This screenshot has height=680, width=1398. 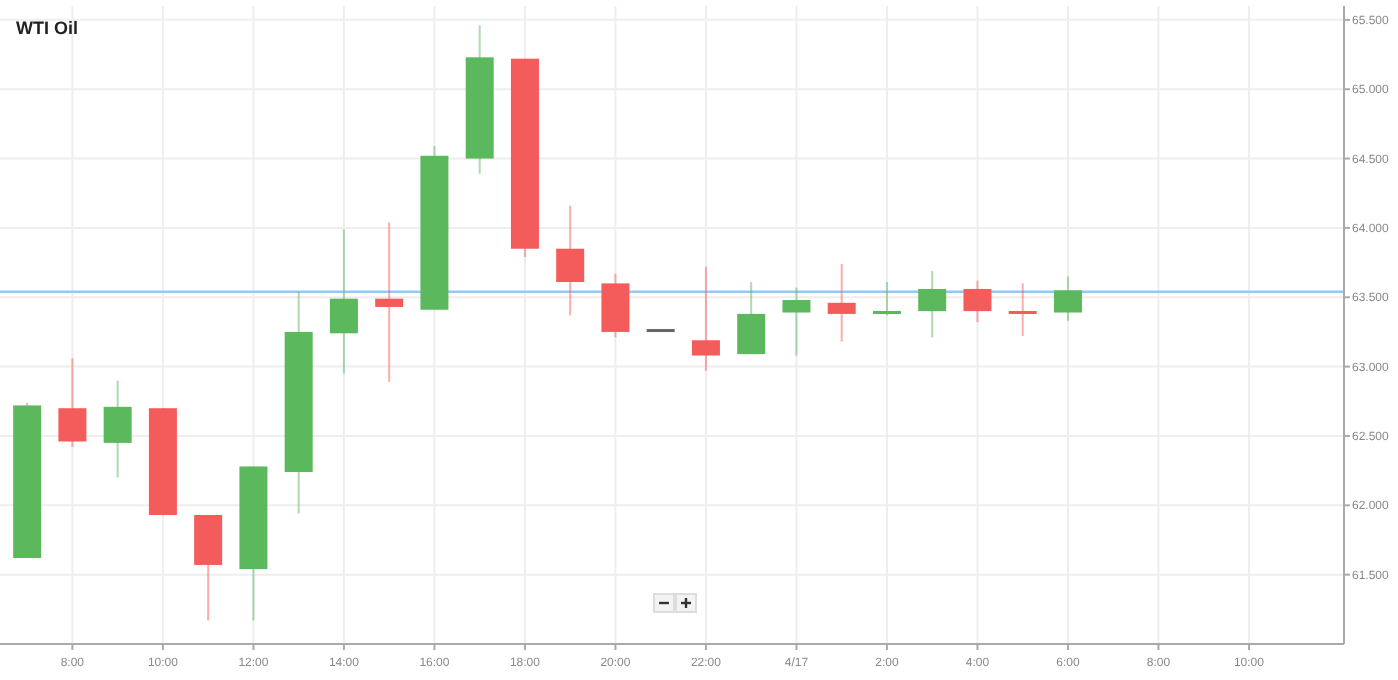 I want to click on text: WTI Oil, so click(x=47, y=28).